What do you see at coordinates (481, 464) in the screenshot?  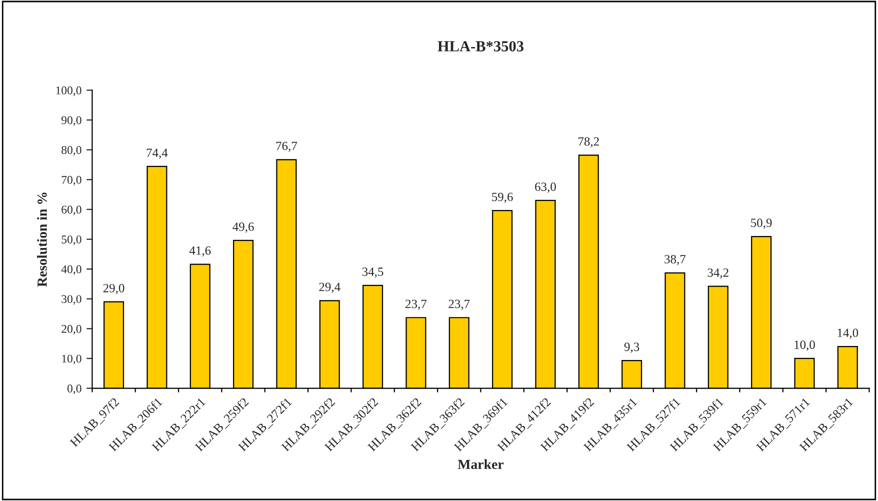 I see `x-axis-title: Marker` at bounding box center [481, 464].